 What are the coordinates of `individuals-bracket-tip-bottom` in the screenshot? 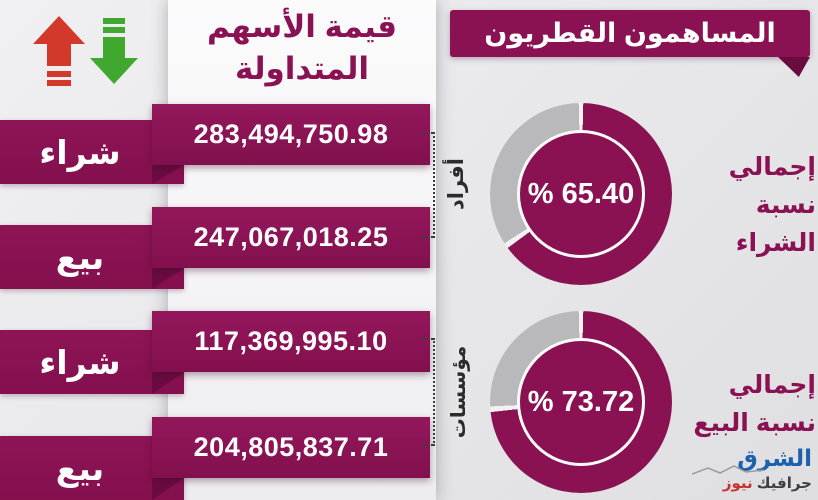 It's located at (427, 237).